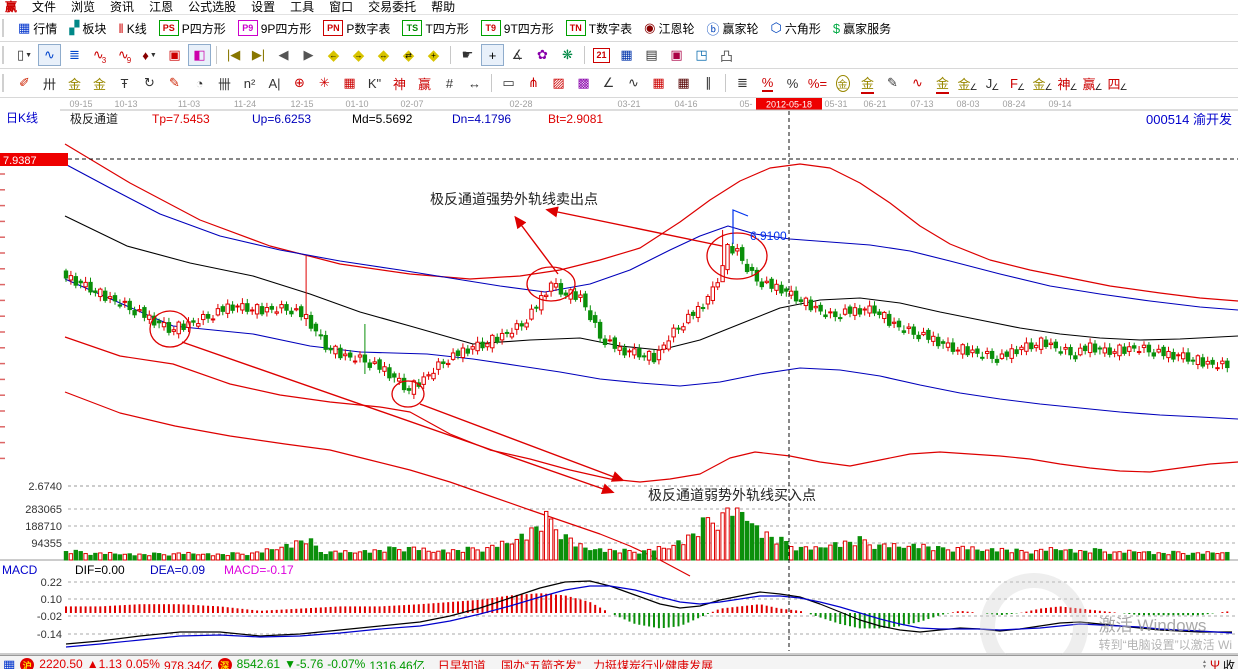 The width and height of the screenshot is (1238, 669). What do you see at coordinates (817, 83) in the screenshot?
I see `pct-line-icon: %=` at bounding box center [817, 83].